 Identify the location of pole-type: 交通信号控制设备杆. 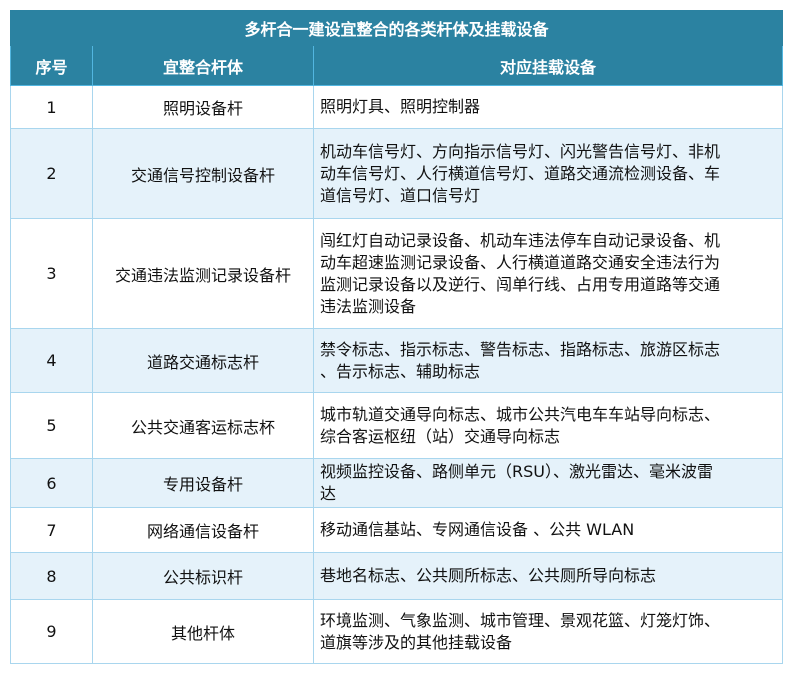
(203, 173).